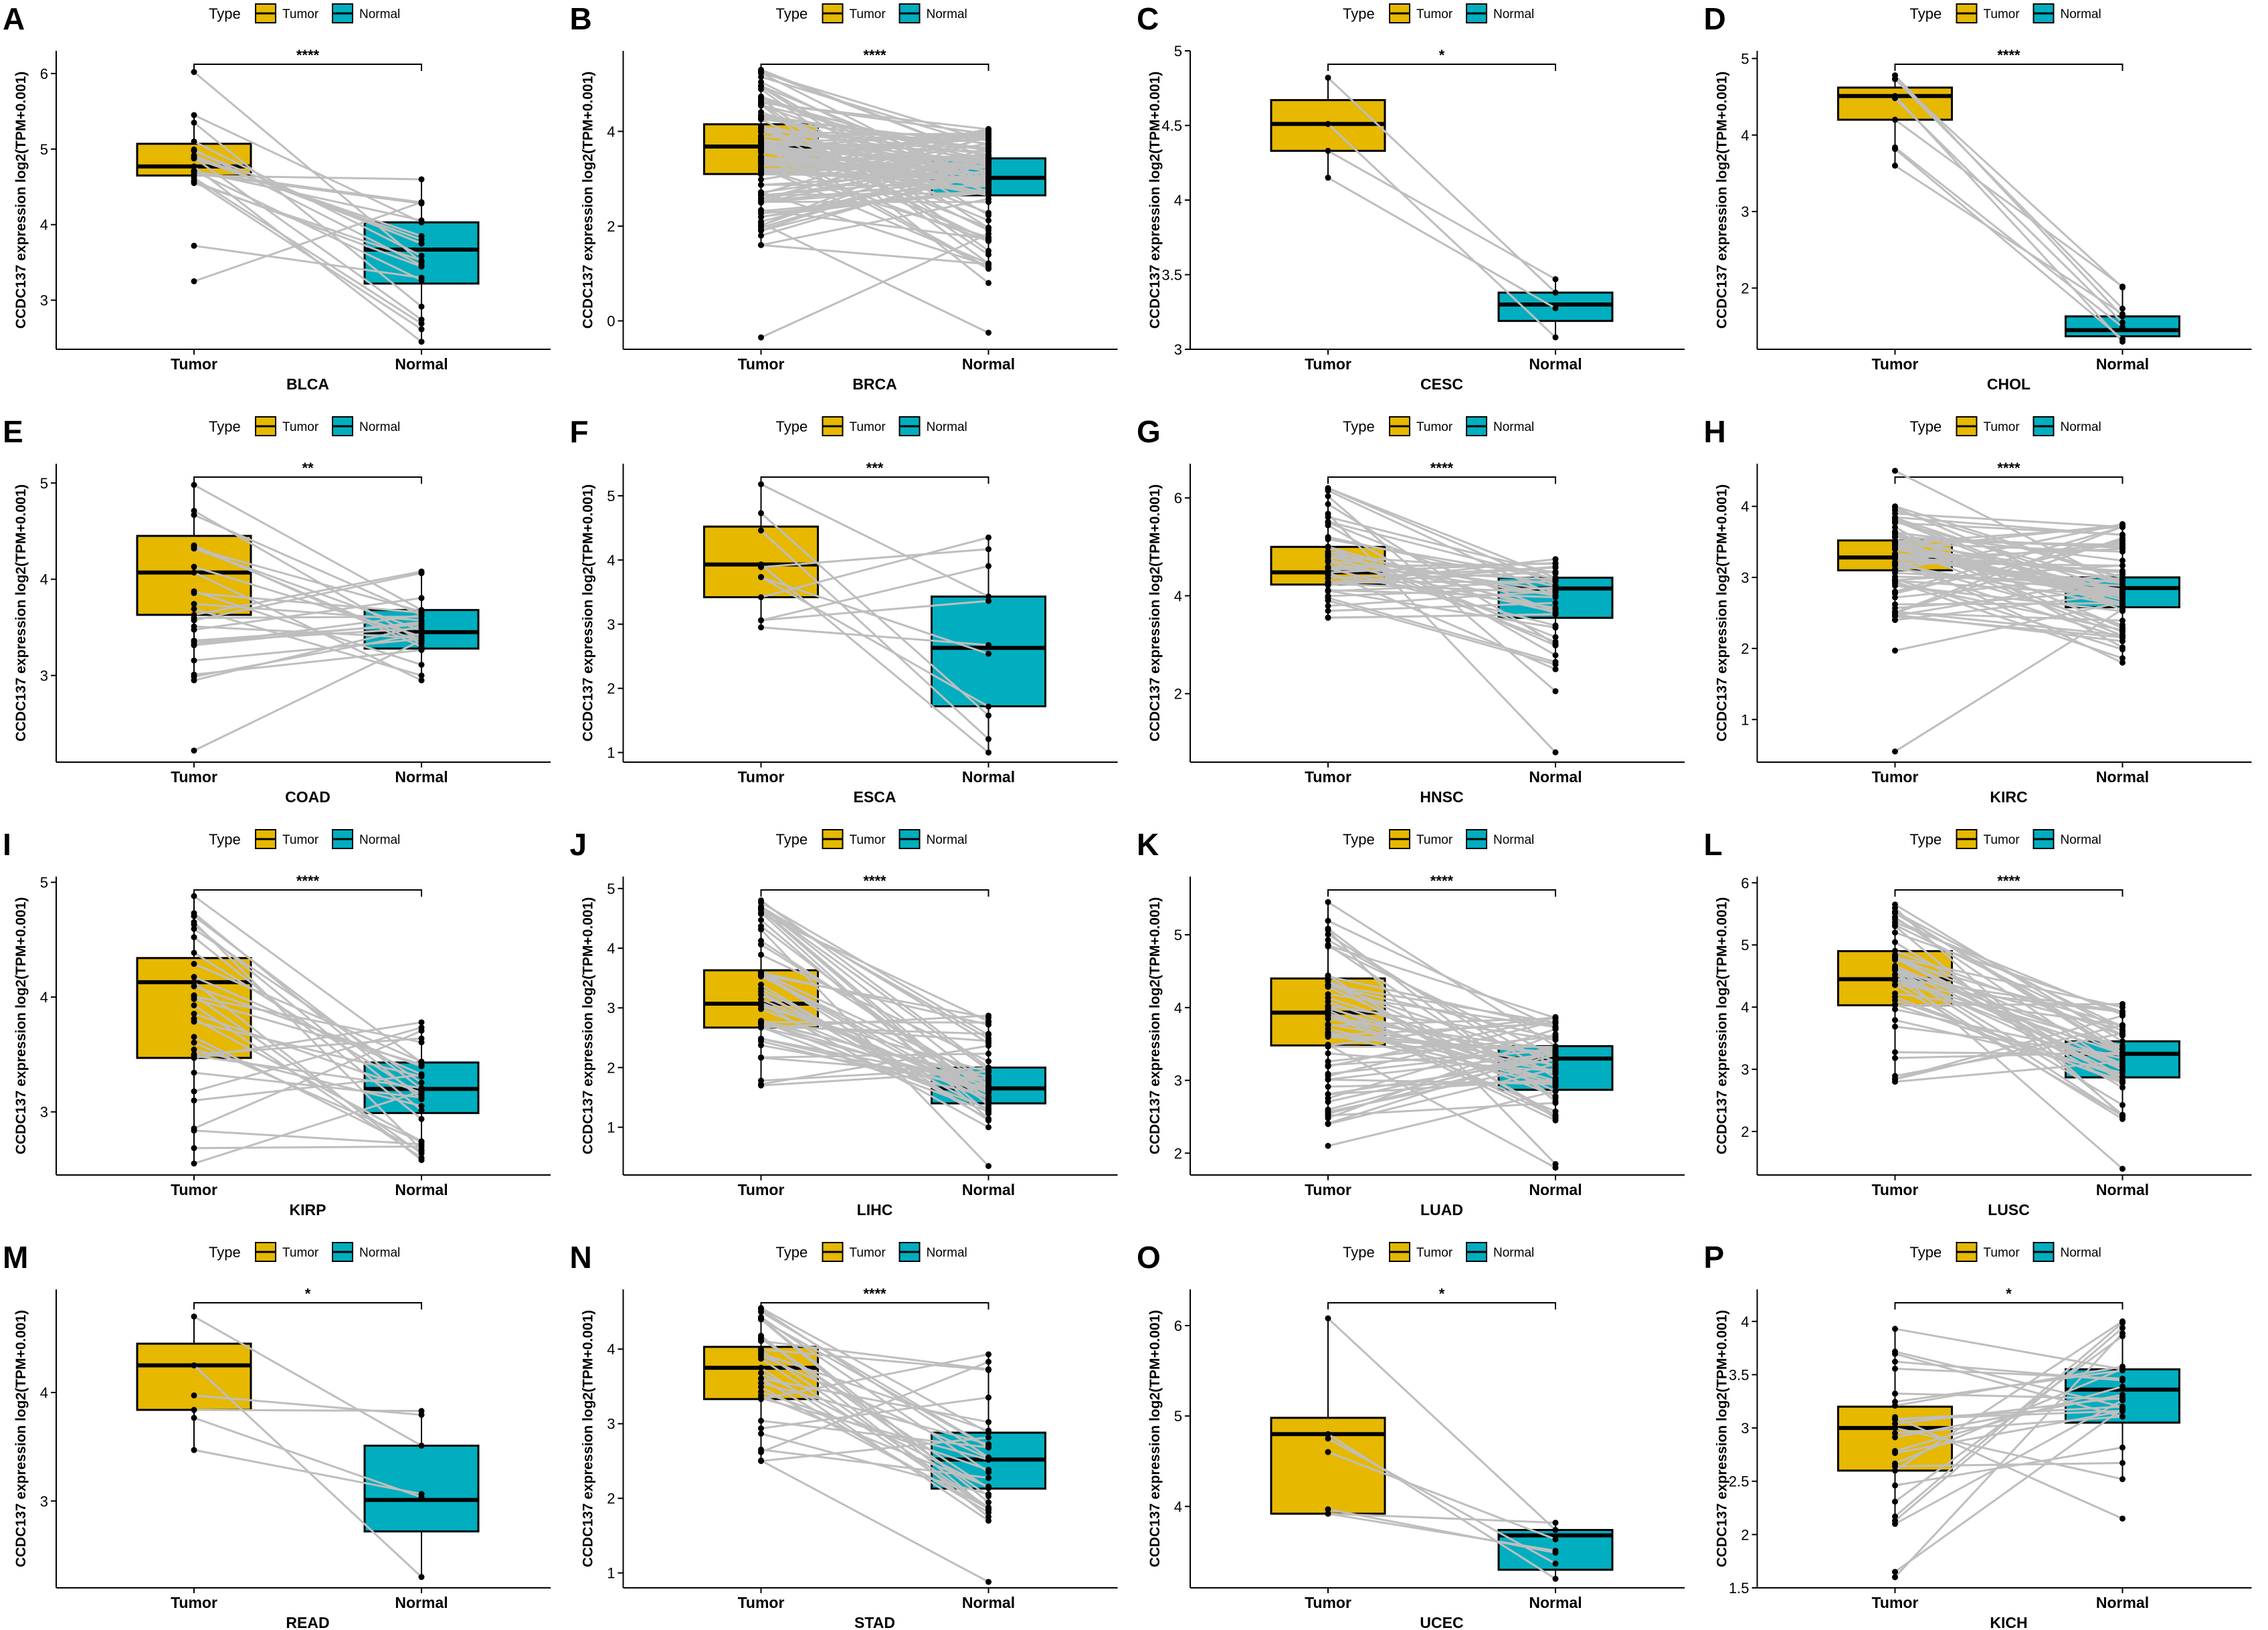 The image size is (2268, 1630). Describe the element at coordinates (1359, 839) in the screenshot. I see `legend-title: Type` at that location.